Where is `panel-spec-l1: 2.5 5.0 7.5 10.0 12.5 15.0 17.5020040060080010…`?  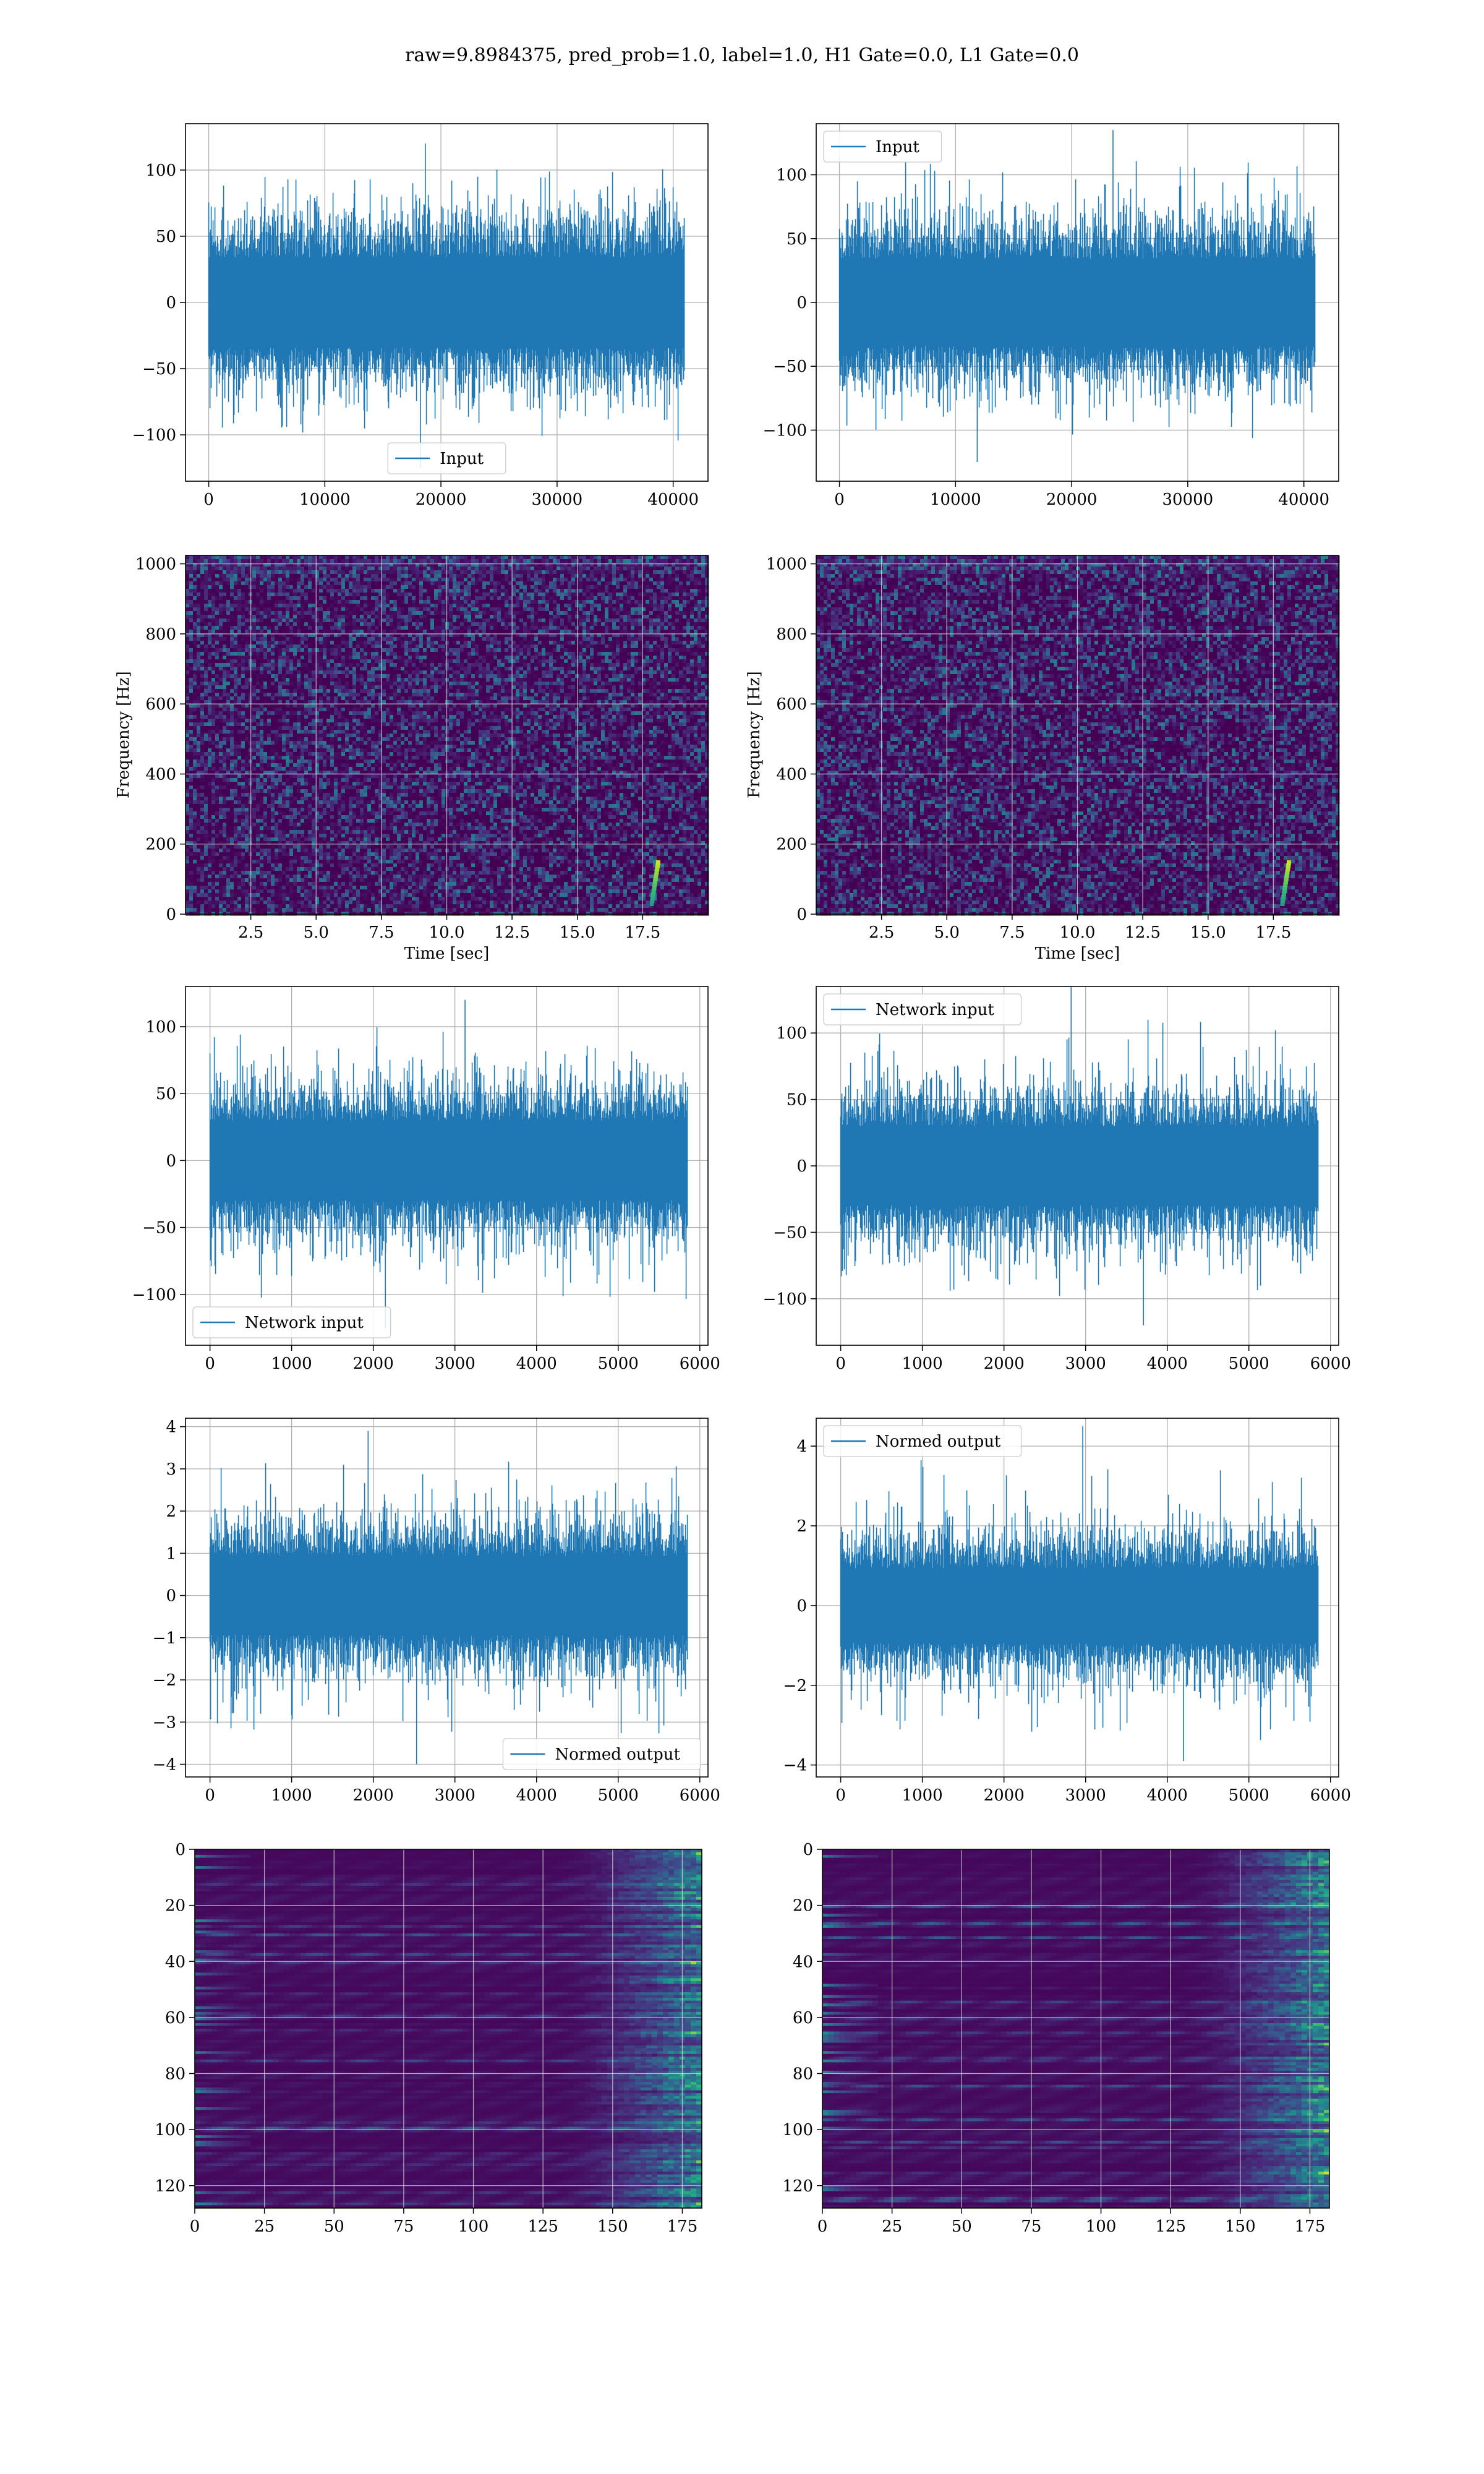 panel-spec-l1: 2.5 5.0 7.5 10.0 12.5 15.0 17.5020040060080010… is located at coordinates (1042, 759).